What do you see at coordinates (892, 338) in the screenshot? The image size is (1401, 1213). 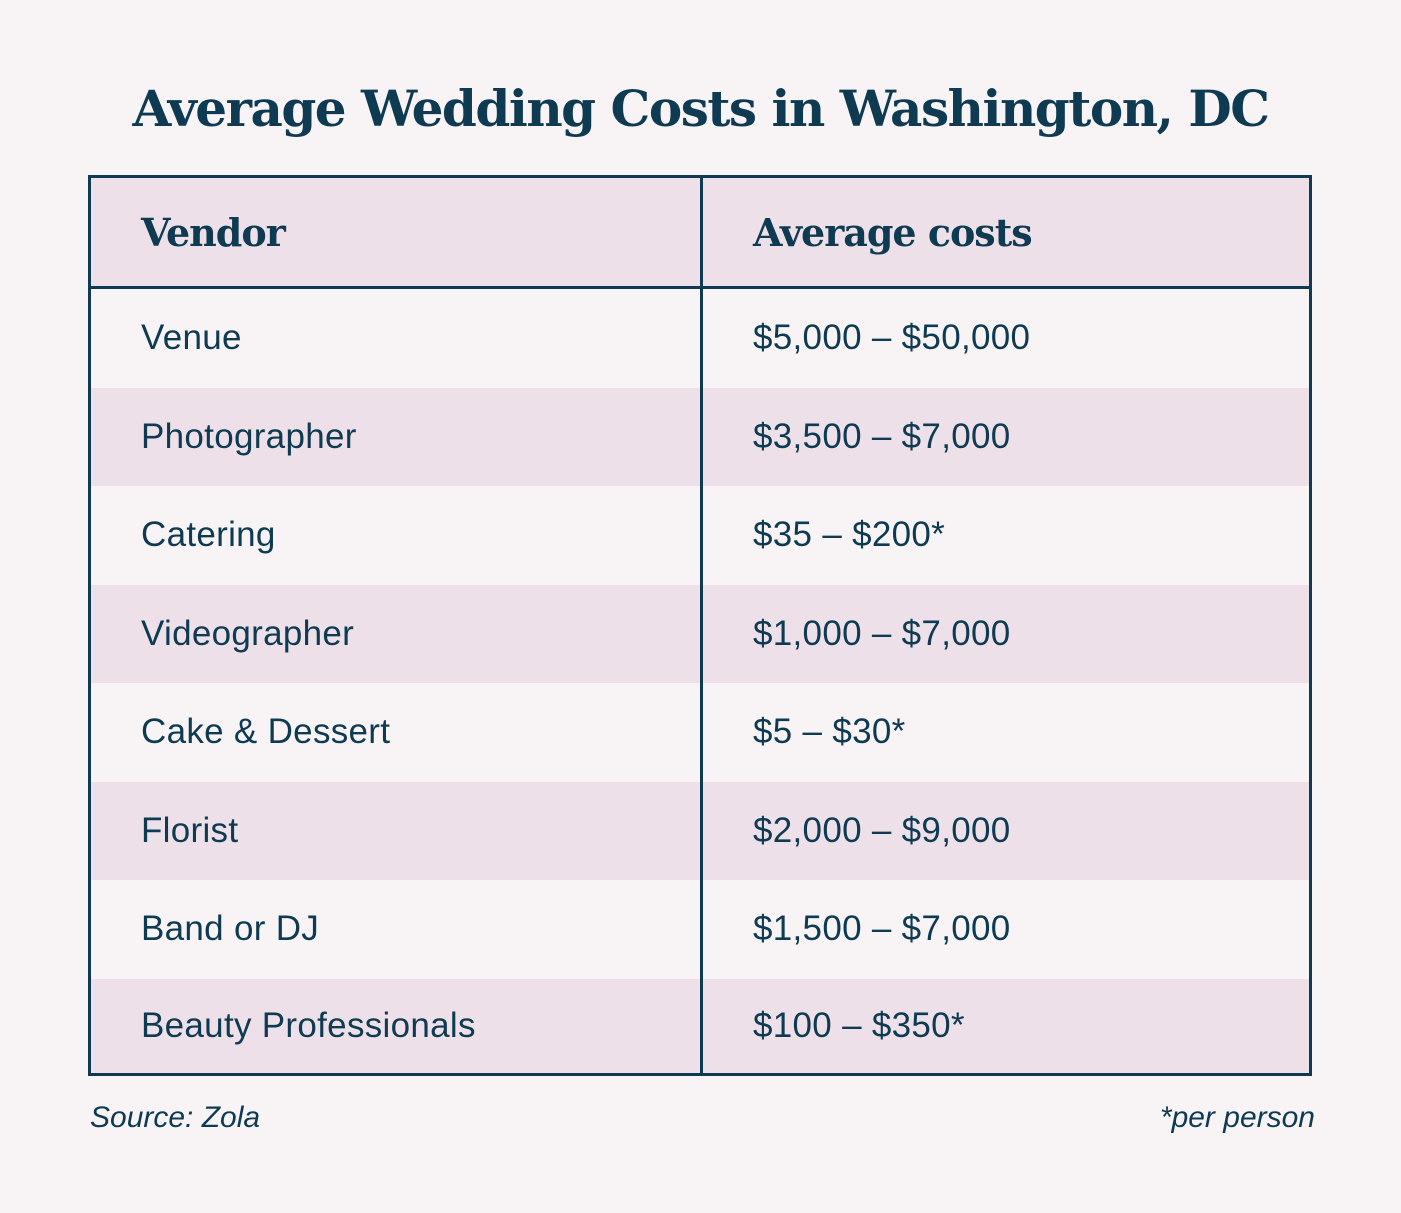 I see `cost-cell: $5,000 – $50,000` at bounding box center [892, 338].